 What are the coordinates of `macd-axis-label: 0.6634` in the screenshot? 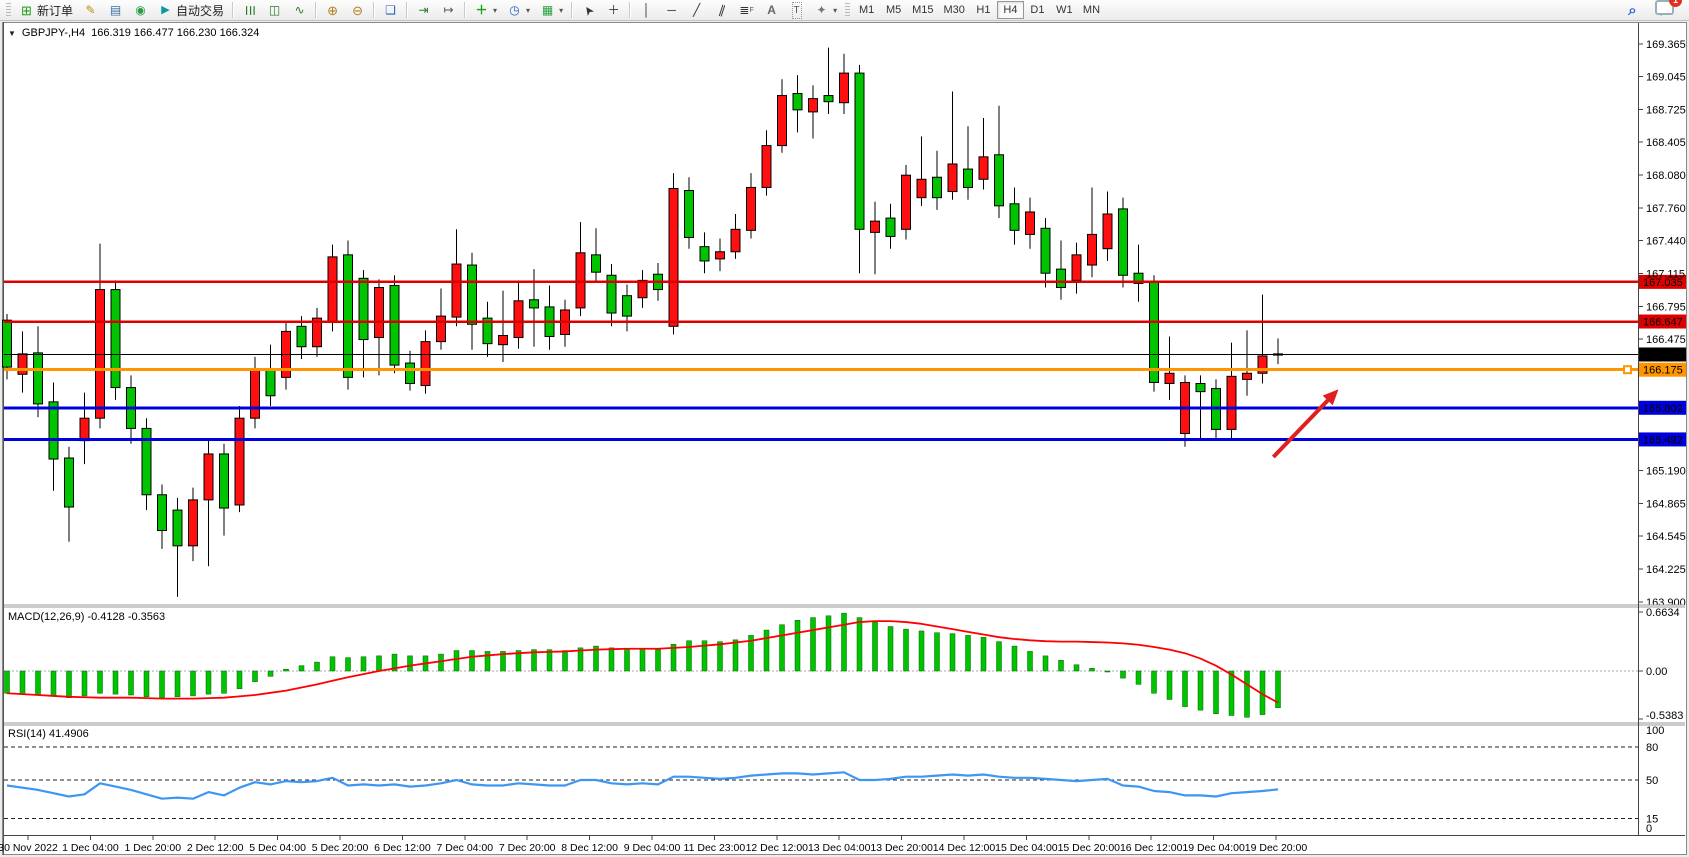 It's located at (1663, 613).